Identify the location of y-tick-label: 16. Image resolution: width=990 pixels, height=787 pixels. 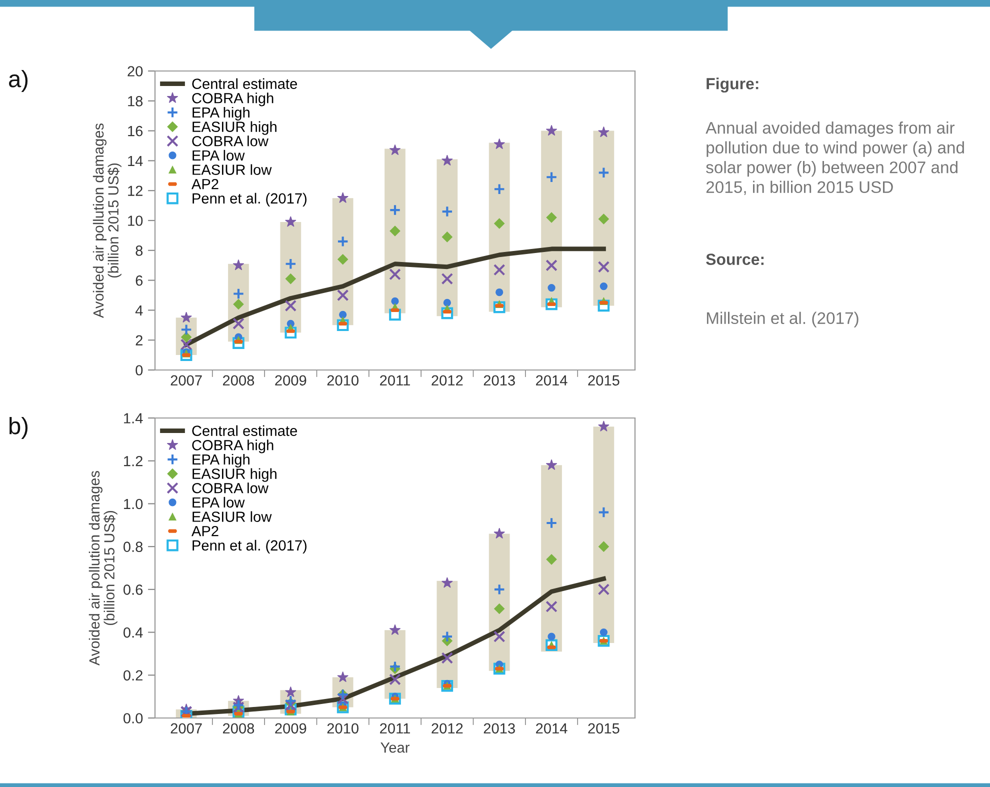
(135, 131).